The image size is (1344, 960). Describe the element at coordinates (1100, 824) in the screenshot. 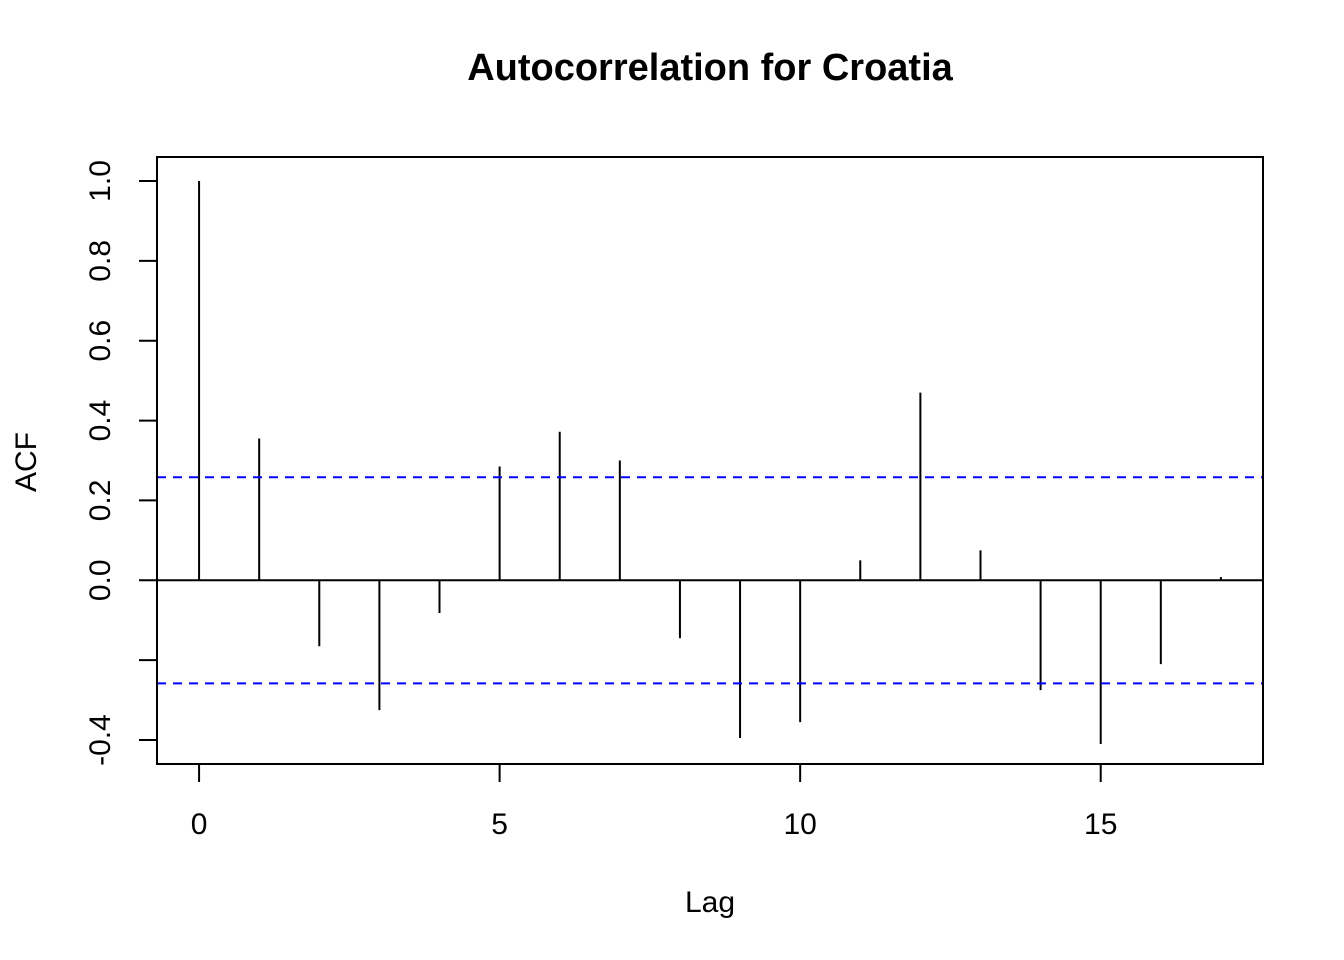

I see `x-tick-label: 15` at that location.